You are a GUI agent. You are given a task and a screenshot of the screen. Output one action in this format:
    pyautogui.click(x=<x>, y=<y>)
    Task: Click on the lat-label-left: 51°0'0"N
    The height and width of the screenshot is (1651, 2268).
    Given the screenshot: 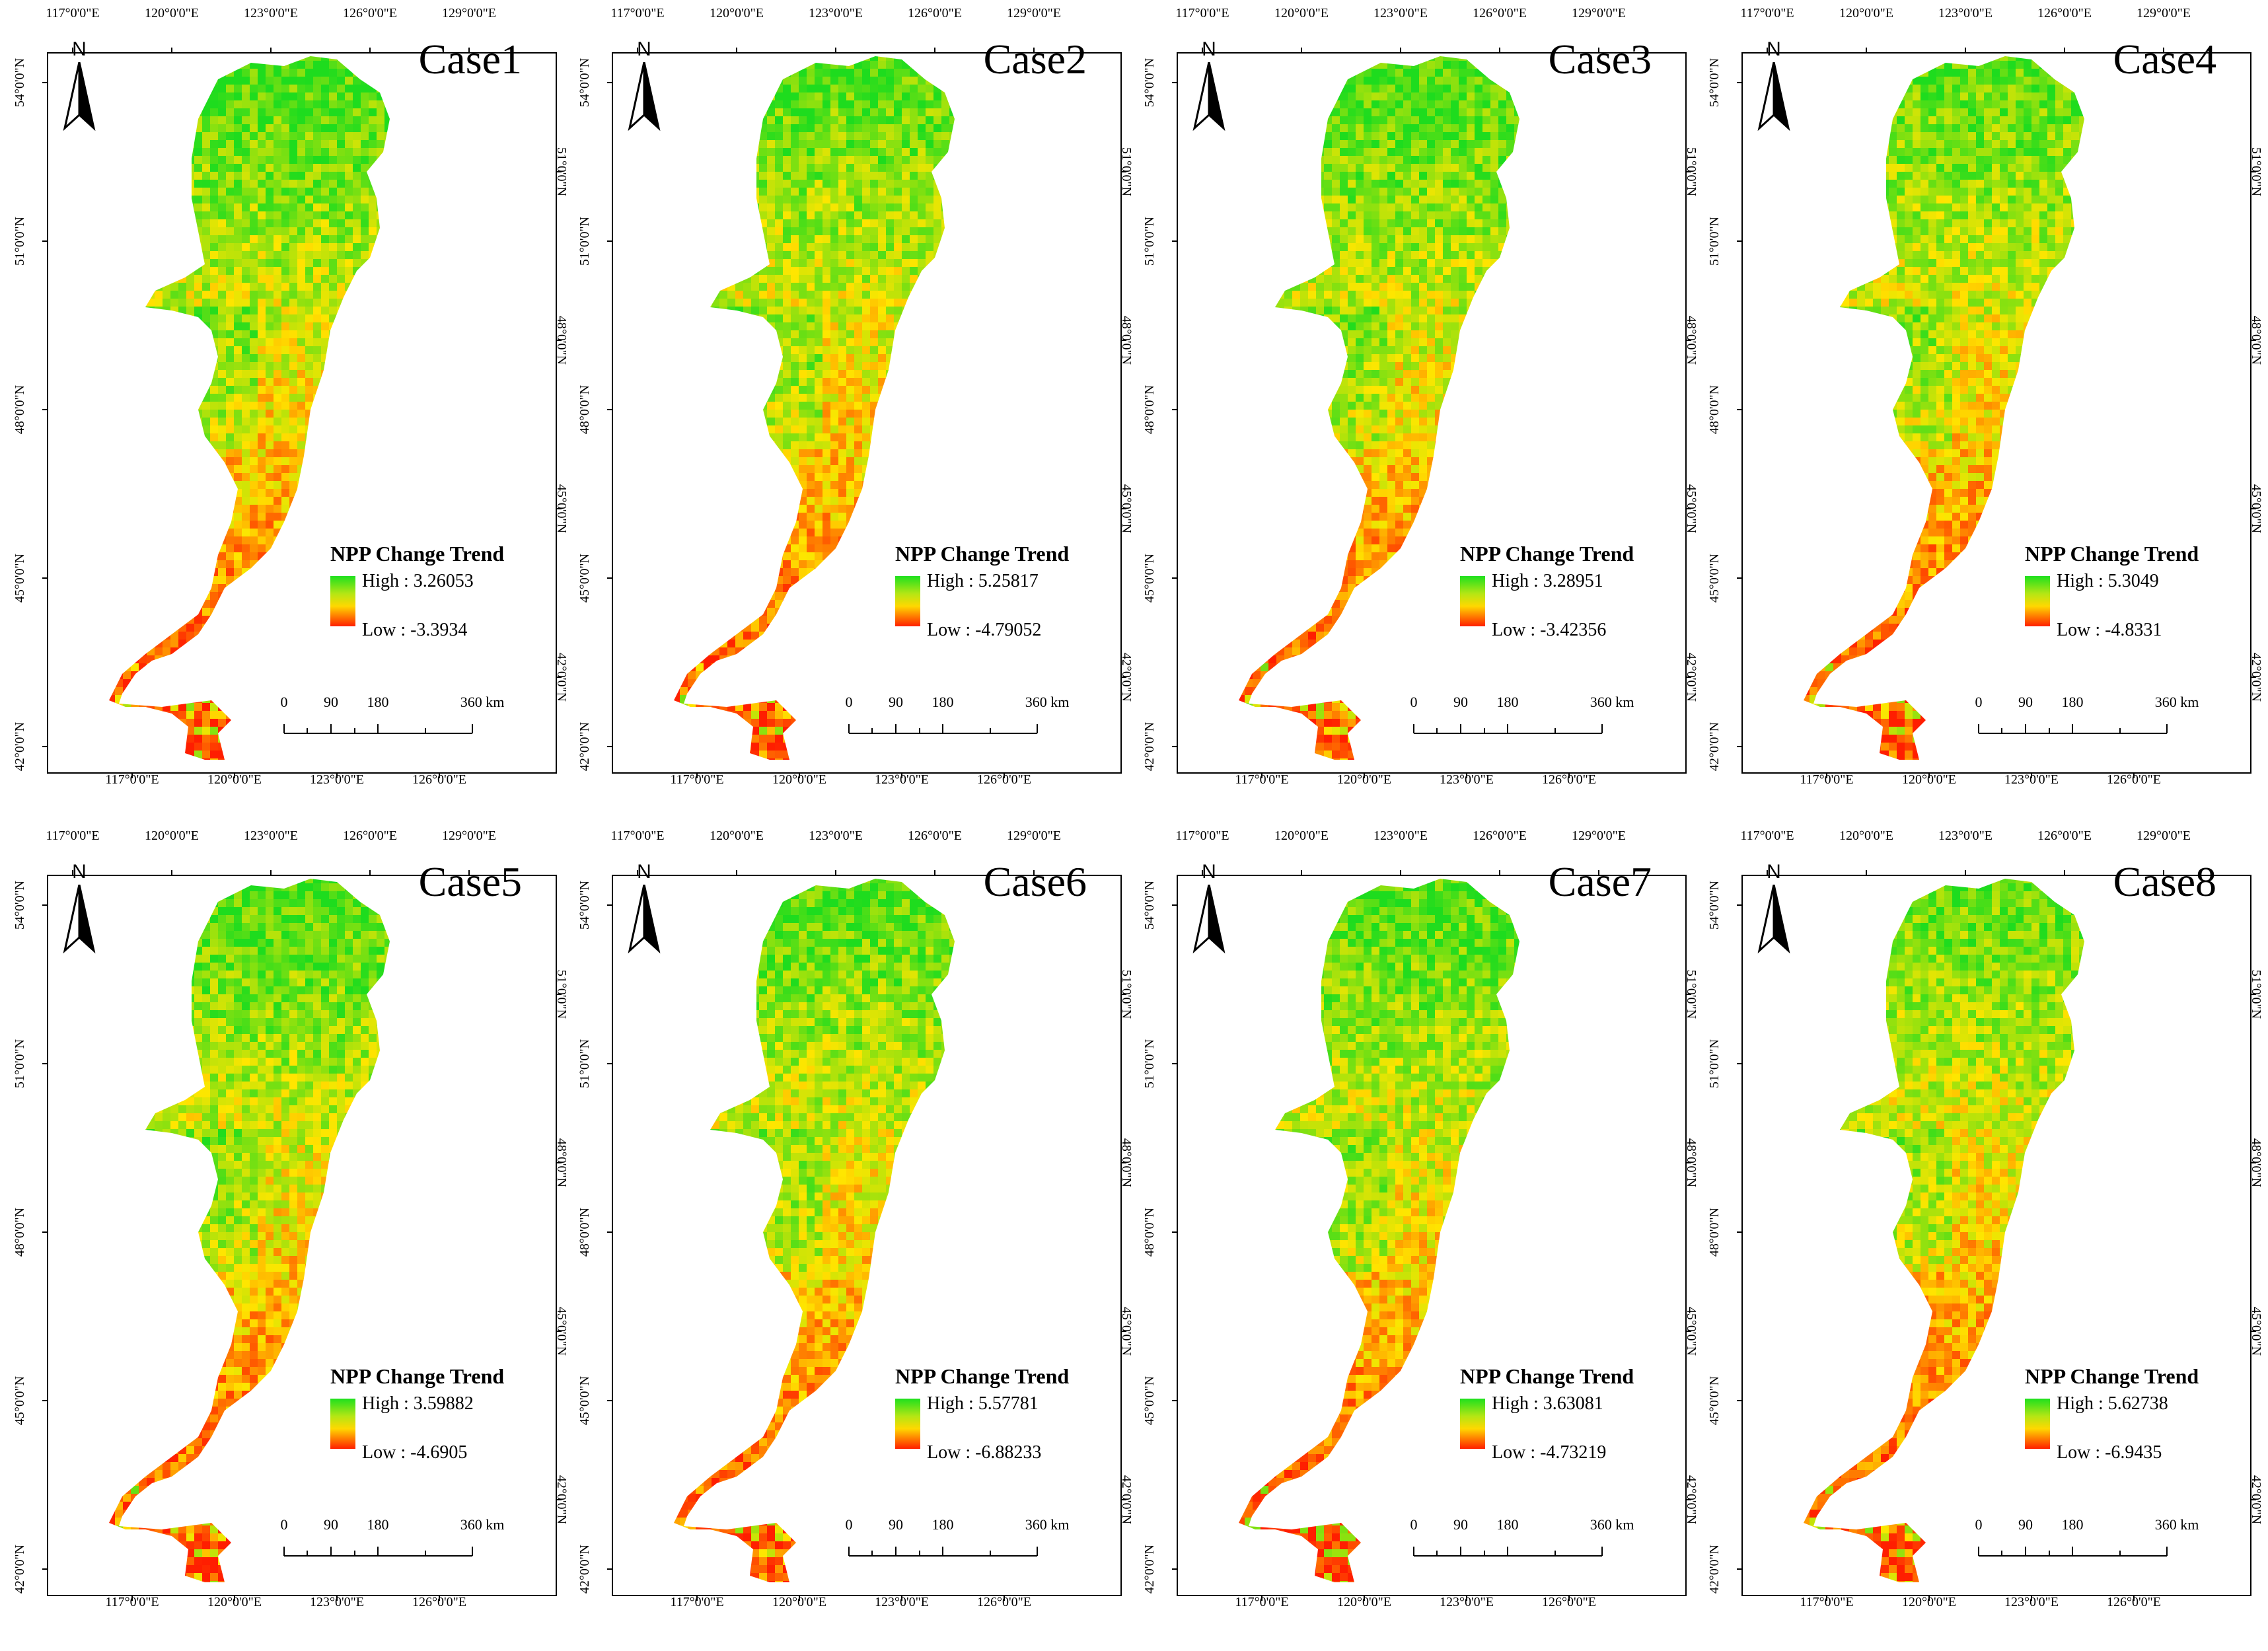 What is the action you would take?
    pyautogui.click(x=1714, y=1064)
    